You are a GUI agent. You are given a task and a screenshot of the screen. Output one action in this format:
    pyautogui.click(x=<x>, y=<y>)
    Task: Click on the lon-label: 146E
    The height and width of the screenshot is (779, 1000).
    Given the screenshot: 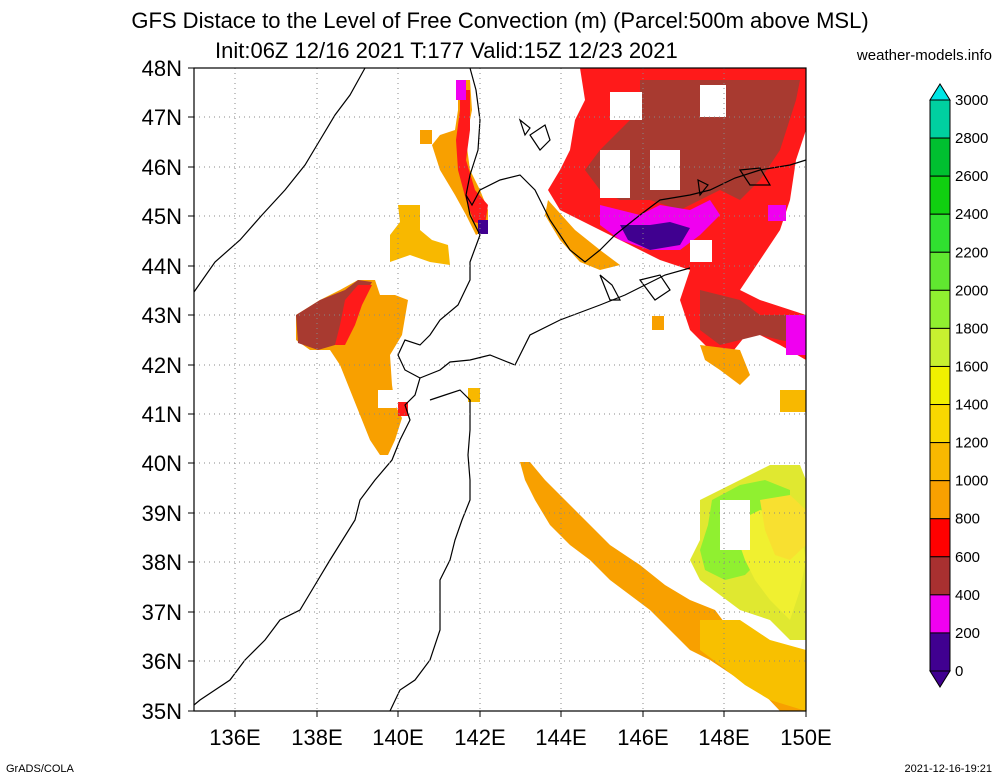 What is the action you would take?
    pyautogui.click(x=642, y=737)
    